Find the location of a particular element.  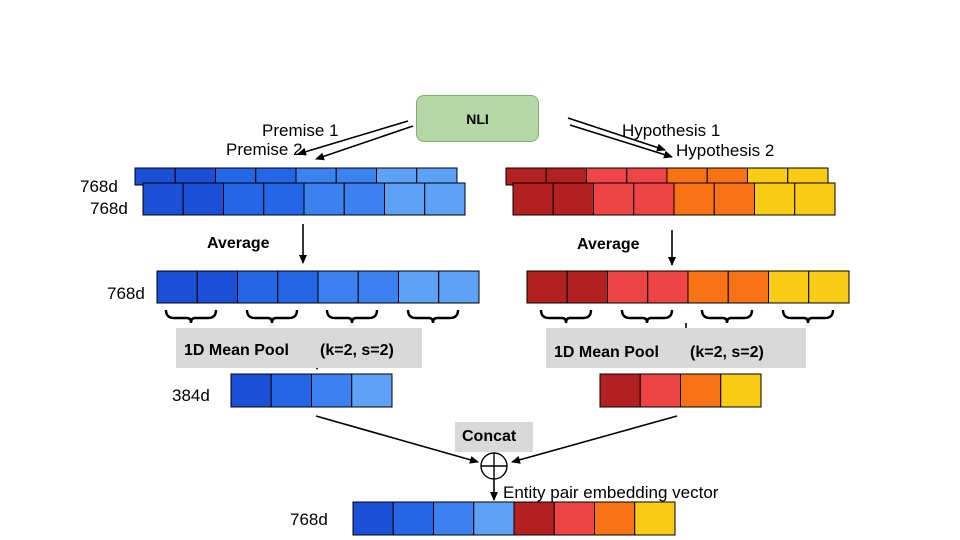

average-left-label: Average is located at coordinates (238, 243).